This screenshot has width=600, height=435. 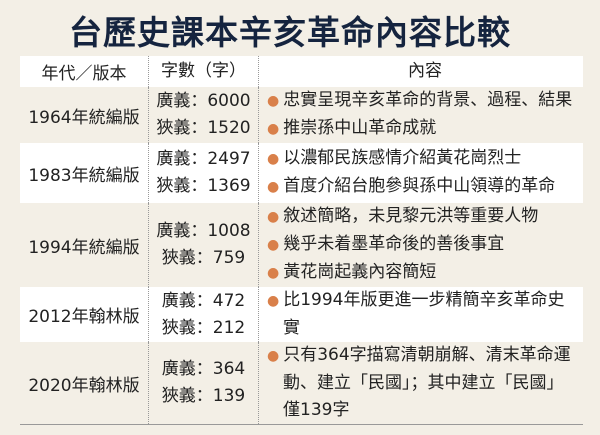 I want to click on word-count: 廣義：2497 狹義：1369, so click(x=203, y=173).